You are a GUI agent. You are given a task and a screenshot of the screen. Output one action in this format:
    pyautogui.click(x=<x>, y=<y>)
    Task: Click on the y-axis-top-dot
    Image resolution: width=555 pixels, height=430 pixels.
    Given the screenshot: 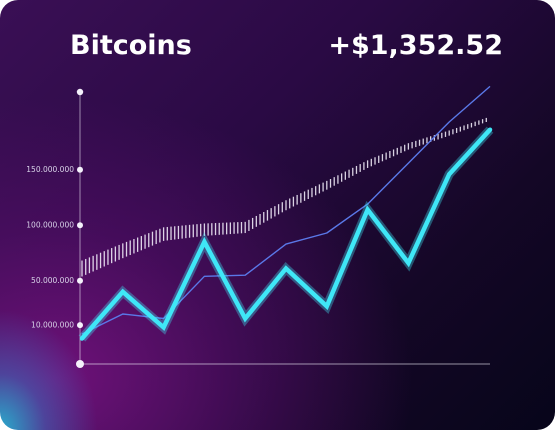 What is the action you would take?
    pyautogui.click(x=80, y=92)
    